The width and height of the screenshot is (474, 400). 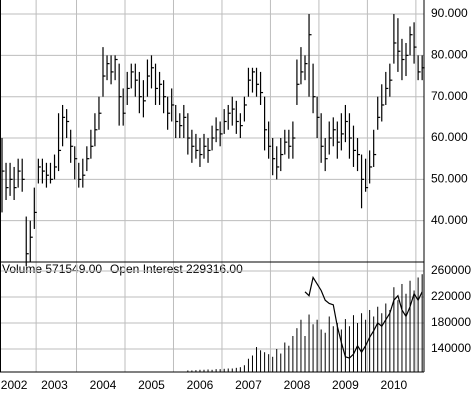 I want to click on y-tick-label: 180000, so click(x=451, y=322).